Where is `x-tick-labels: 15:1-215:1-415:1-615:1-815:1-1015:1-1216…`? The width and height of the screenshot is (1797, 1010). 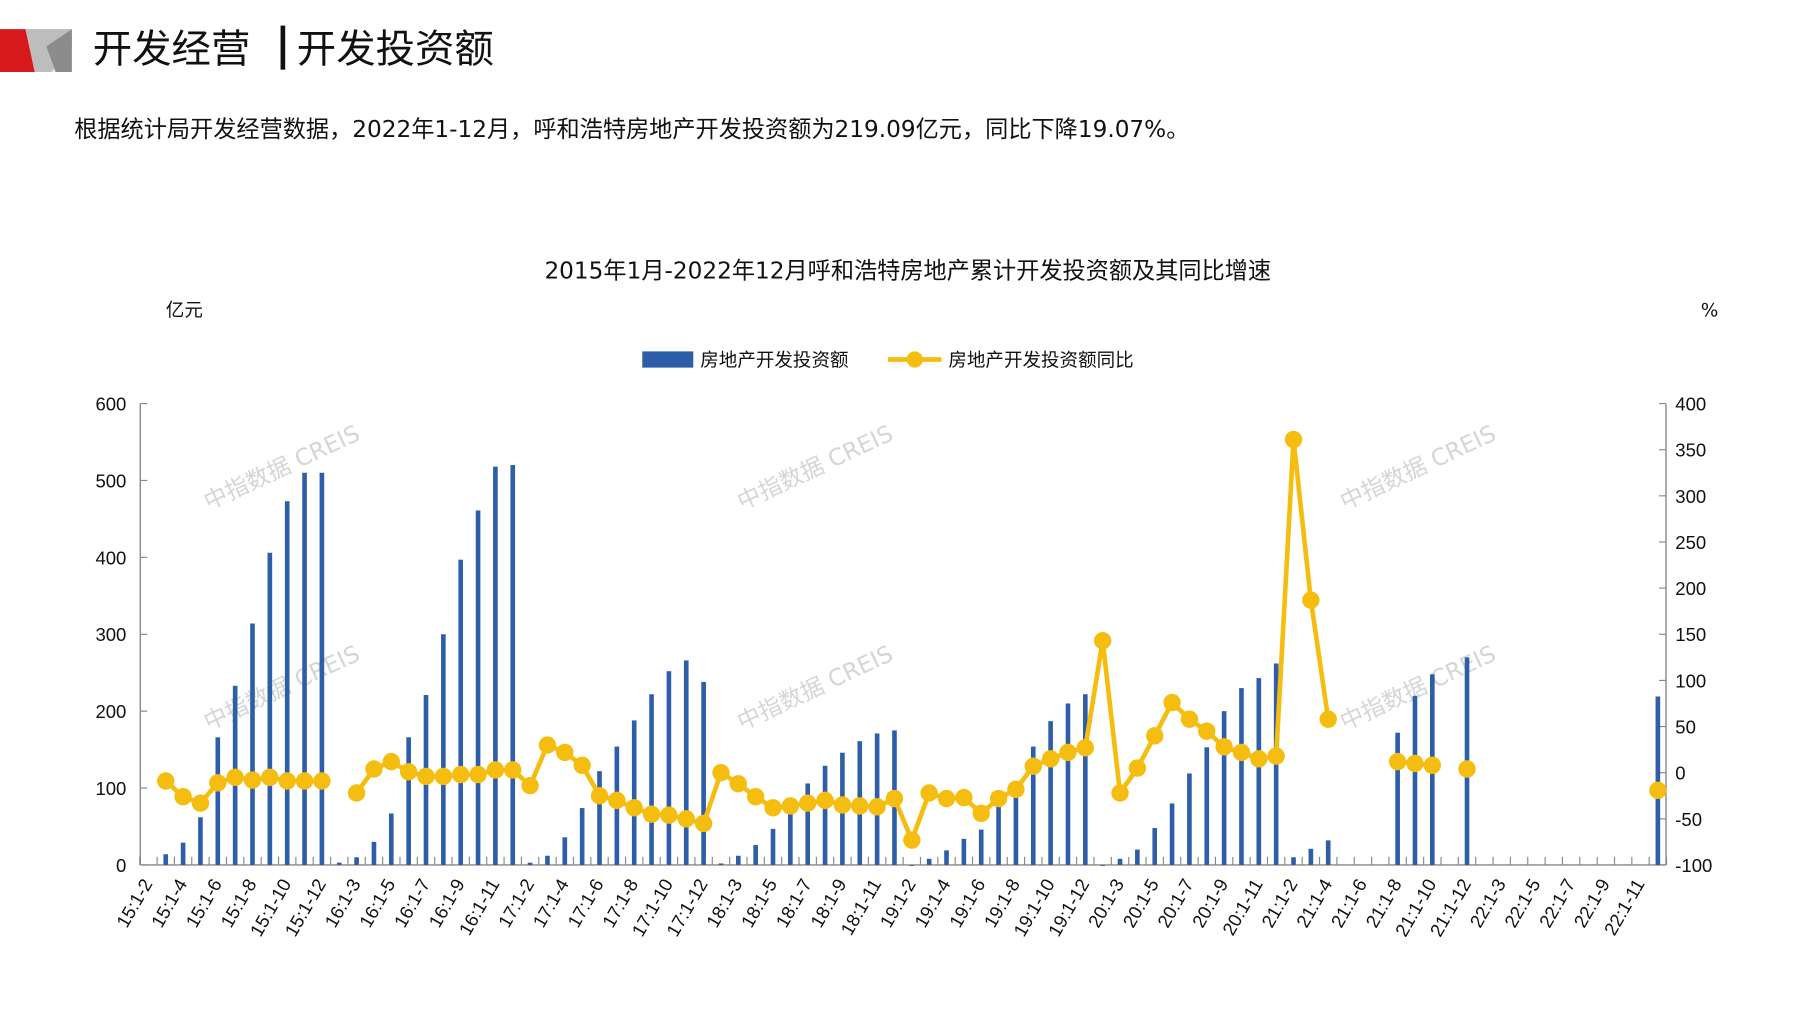
x-tick-labels: 15:1-215:1-415:1-615:1-815:1-1015:1-1216… is located at coordinates (880, 907).